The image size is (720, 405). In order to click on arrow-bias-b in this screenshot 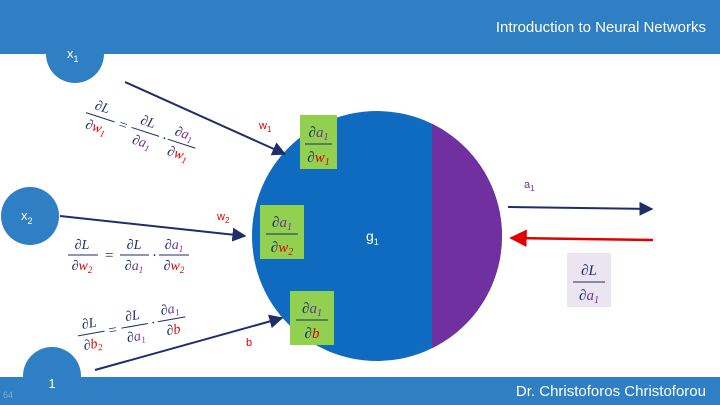, I will do `click(189, 342)`.